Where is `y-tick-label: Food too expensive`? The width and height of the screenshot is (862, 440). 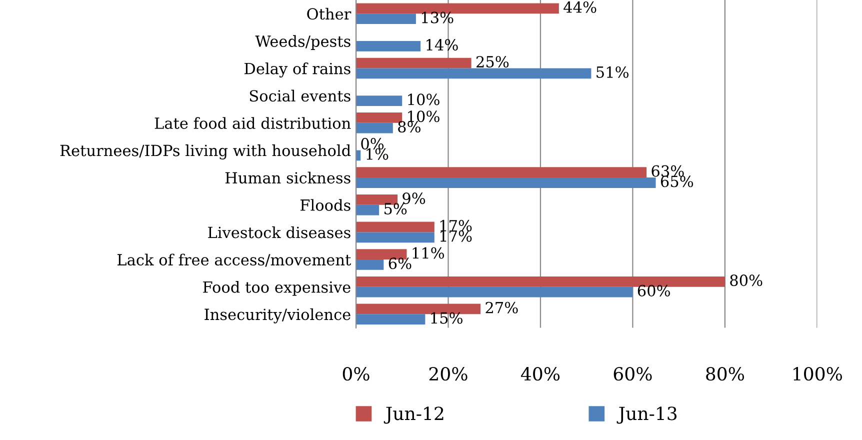
y-tick-label: Food too expensive is located at coordinates (276, 288).